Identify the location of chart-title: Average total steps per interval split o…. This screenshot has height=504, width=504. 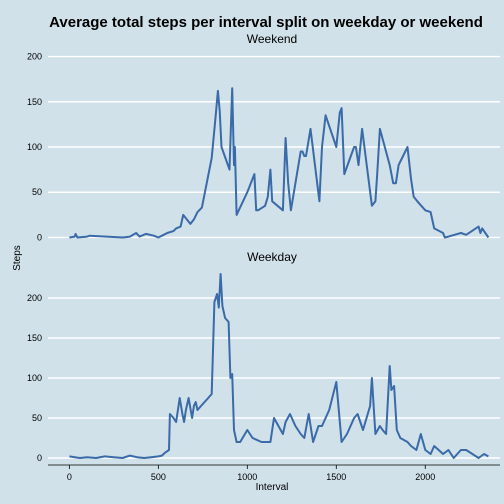
(266, 22).